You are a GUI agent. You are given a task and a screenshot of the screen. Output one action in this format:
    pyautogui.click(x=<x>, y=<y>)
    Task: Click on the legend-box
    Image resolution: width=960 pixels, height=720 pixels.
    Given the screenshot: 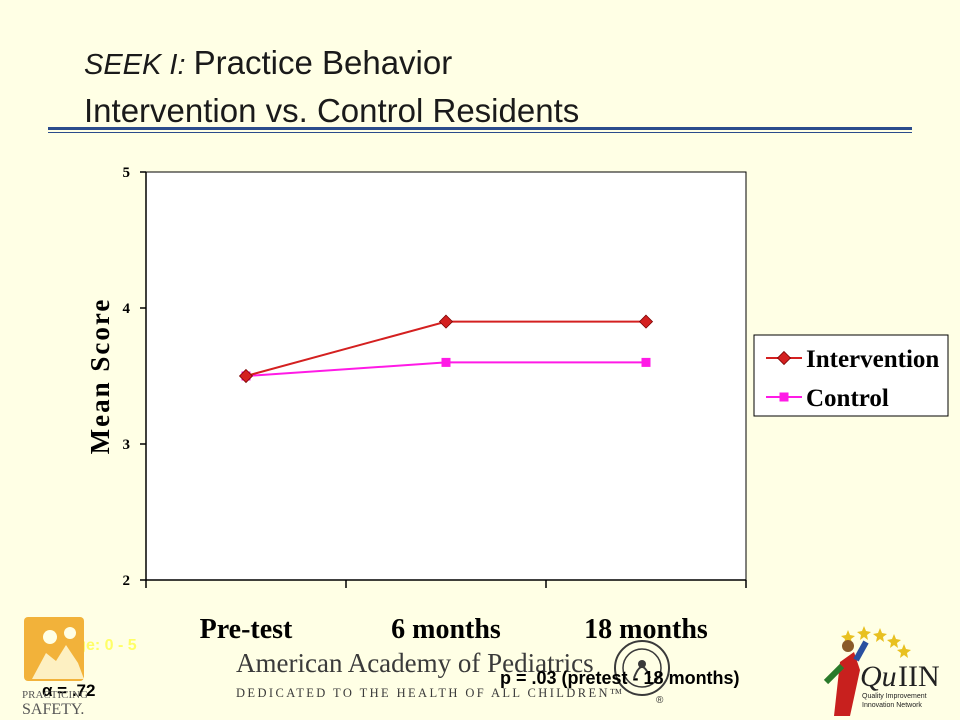 What is the action you would take?
    pyautogui.click(x=851, y=375)
    